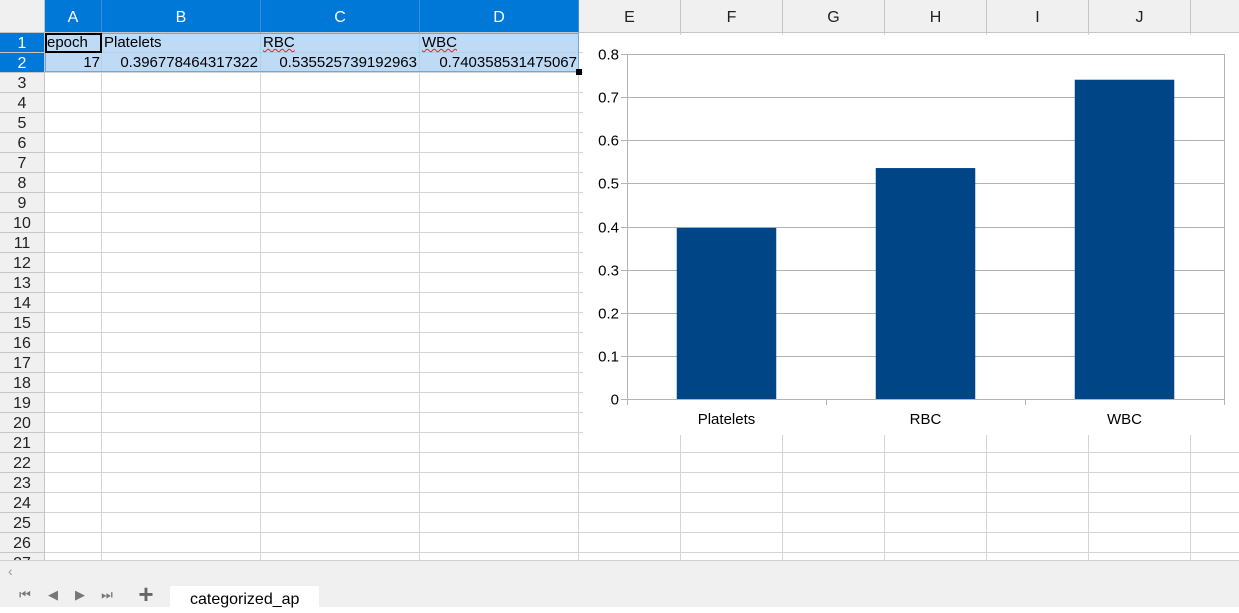 The width and height of the screenshot is (1239, 613). Describe the element at coordinates (22, 363) in the screenshot. I see `row-header-17: 17` at that location.